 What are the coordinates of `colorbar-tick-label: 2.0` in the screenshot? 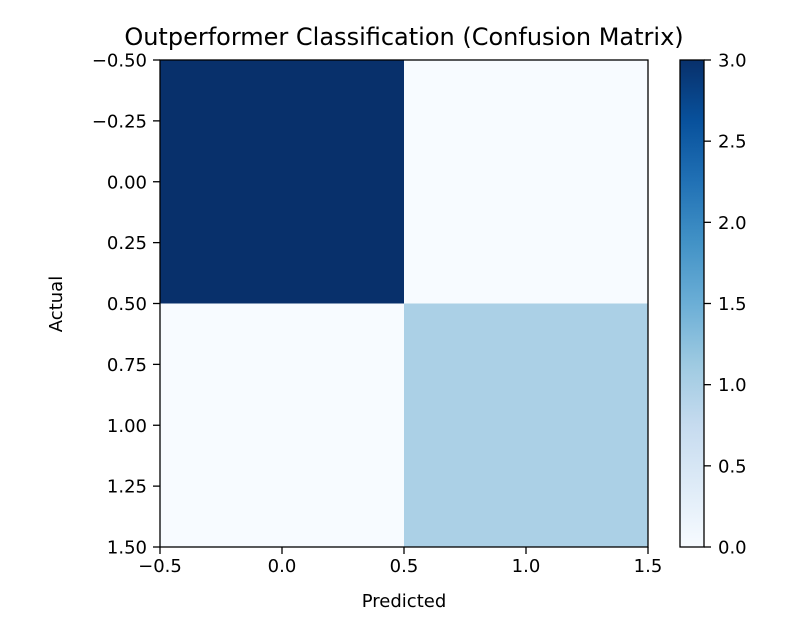 It's located at (732, 223).